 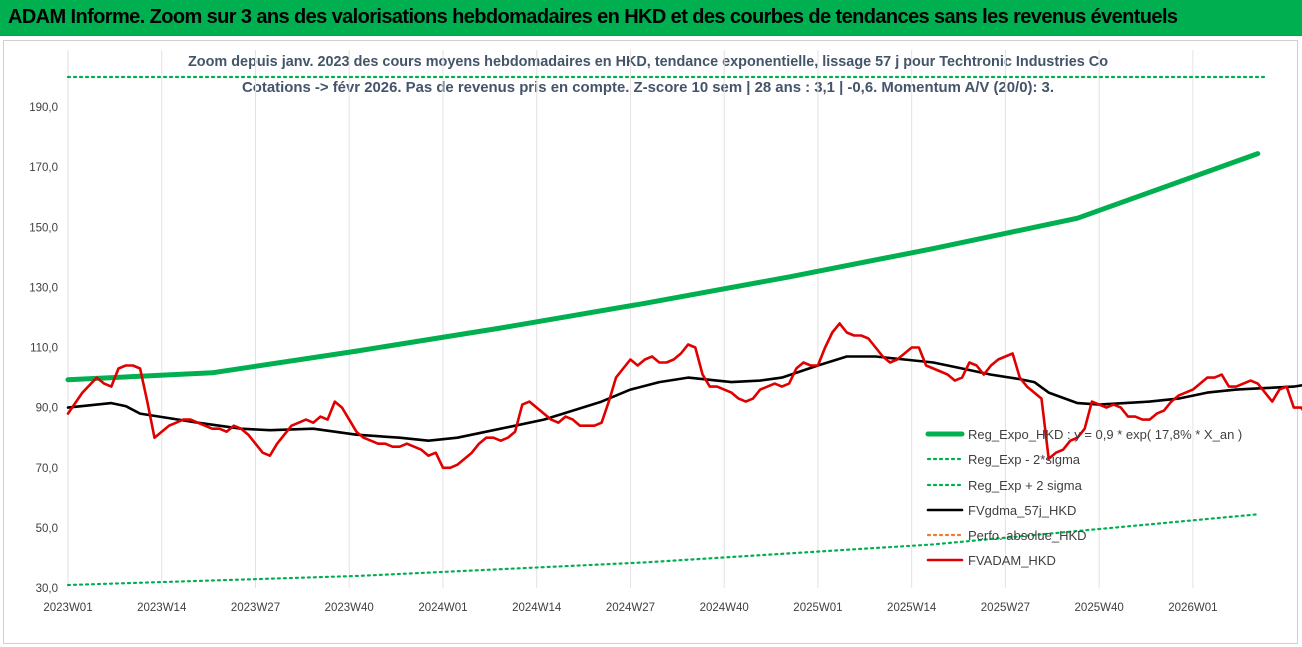 What do you see at coordinates (724, 608) in the screenshot?
I see `x-tick-label: 2024W40` at bounding box center [724, 608].